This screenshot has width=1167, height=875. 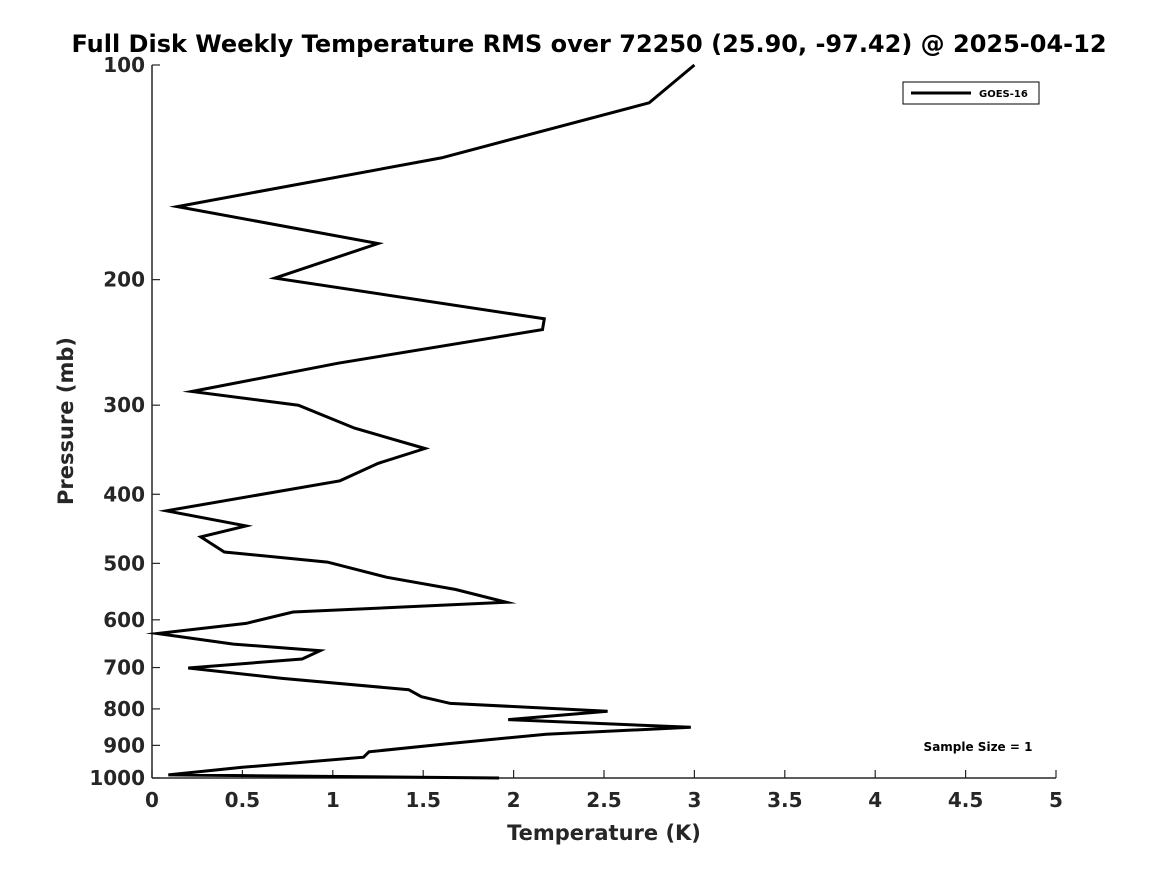 What do you see at coordinates (978, 747) in the screenshot?
I see `sample-size-annotation: Sample Size = 1` at bounding box center [978, 747].